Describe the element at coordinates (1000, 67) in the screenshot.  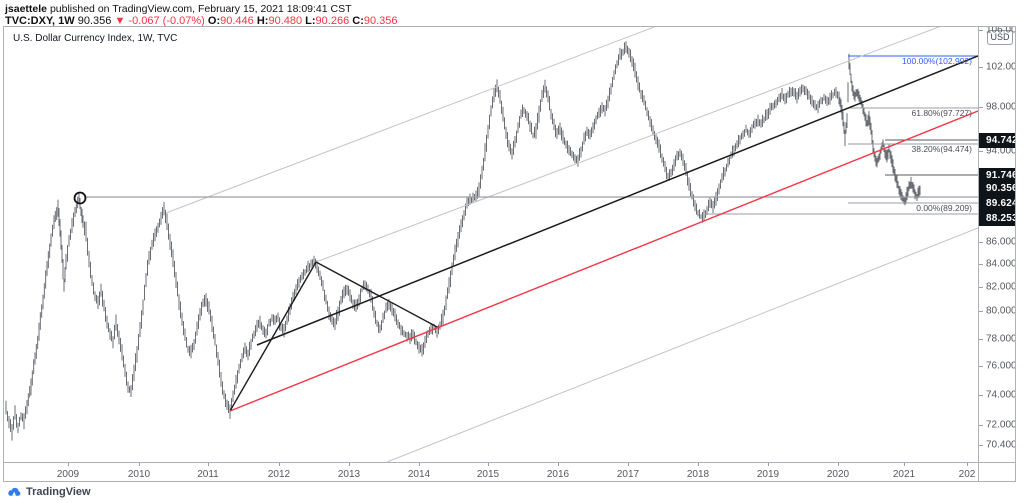
I see `price-tick-label: 102.000` at that location.